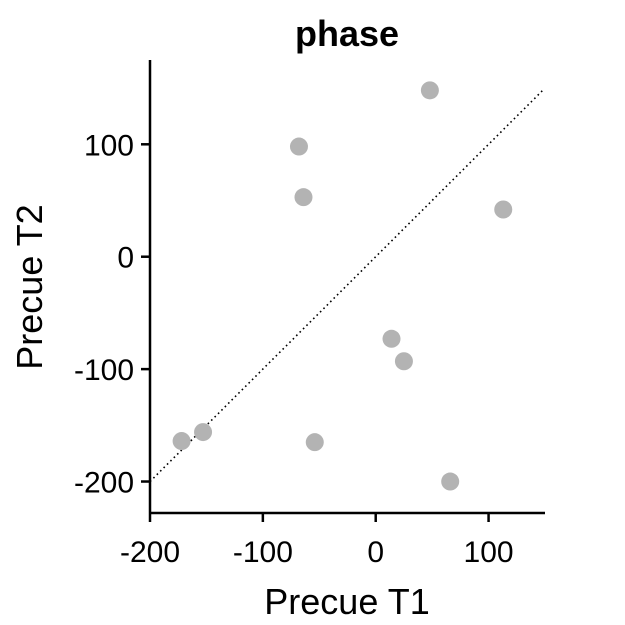  I want to click on y-tick-label: -100, so click(104, 370).